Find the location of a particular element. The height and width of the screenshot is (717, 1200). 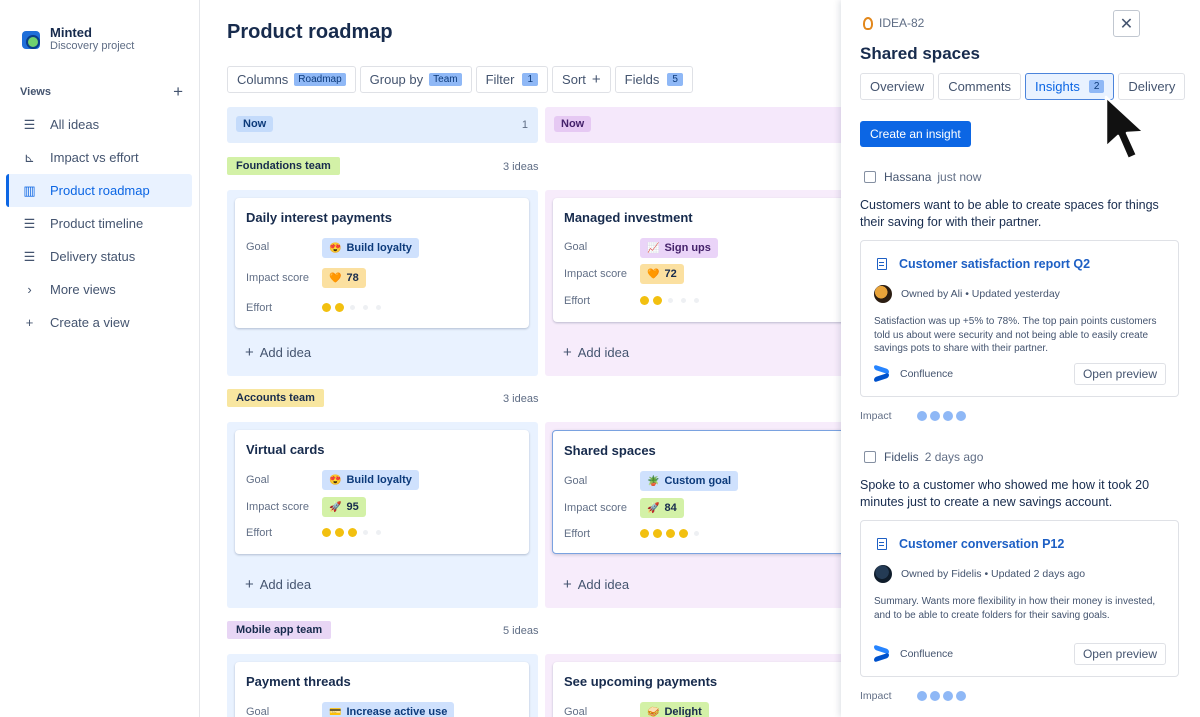

sidebar-item-label: Delivery status is located at coordinates (93, 256).